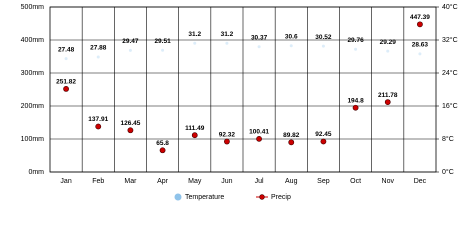 This screenshot has height=240, width=474. I want to click on y2-tick-label: 32°C, so click(450, 40).